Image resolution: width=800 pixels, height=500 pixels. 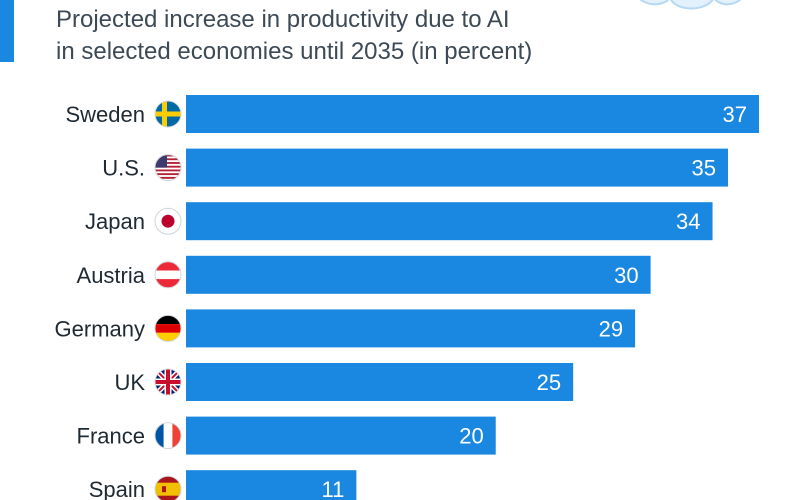 What do you see at coordinates (704, 168) in the screenshot?
I see `bar-value-label: 35` at bounding box center [704, 168].